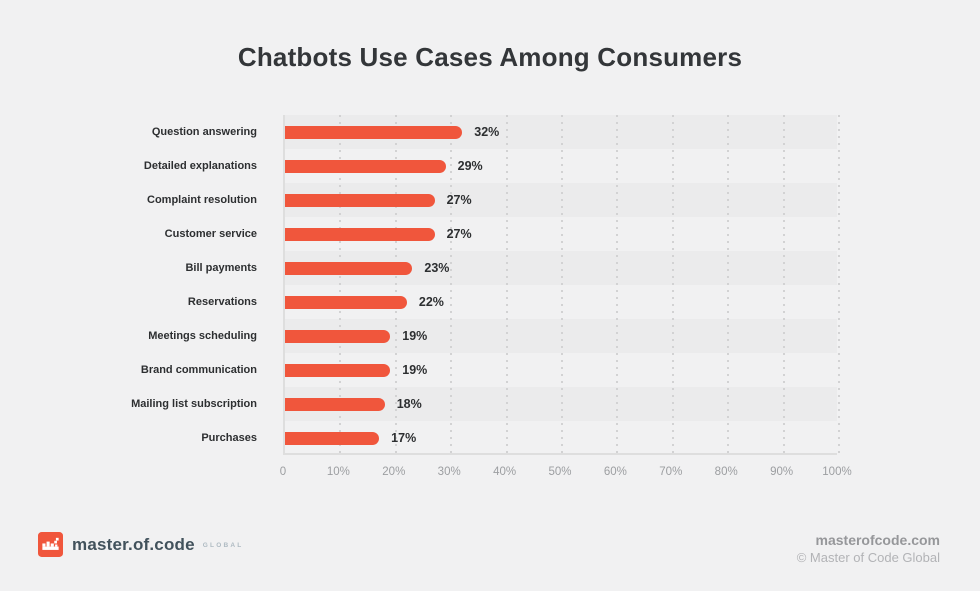 This screenshot has height=591, width=980. I want to click on brand-footer: master.of.code GLOBAL, so click(140, 544).